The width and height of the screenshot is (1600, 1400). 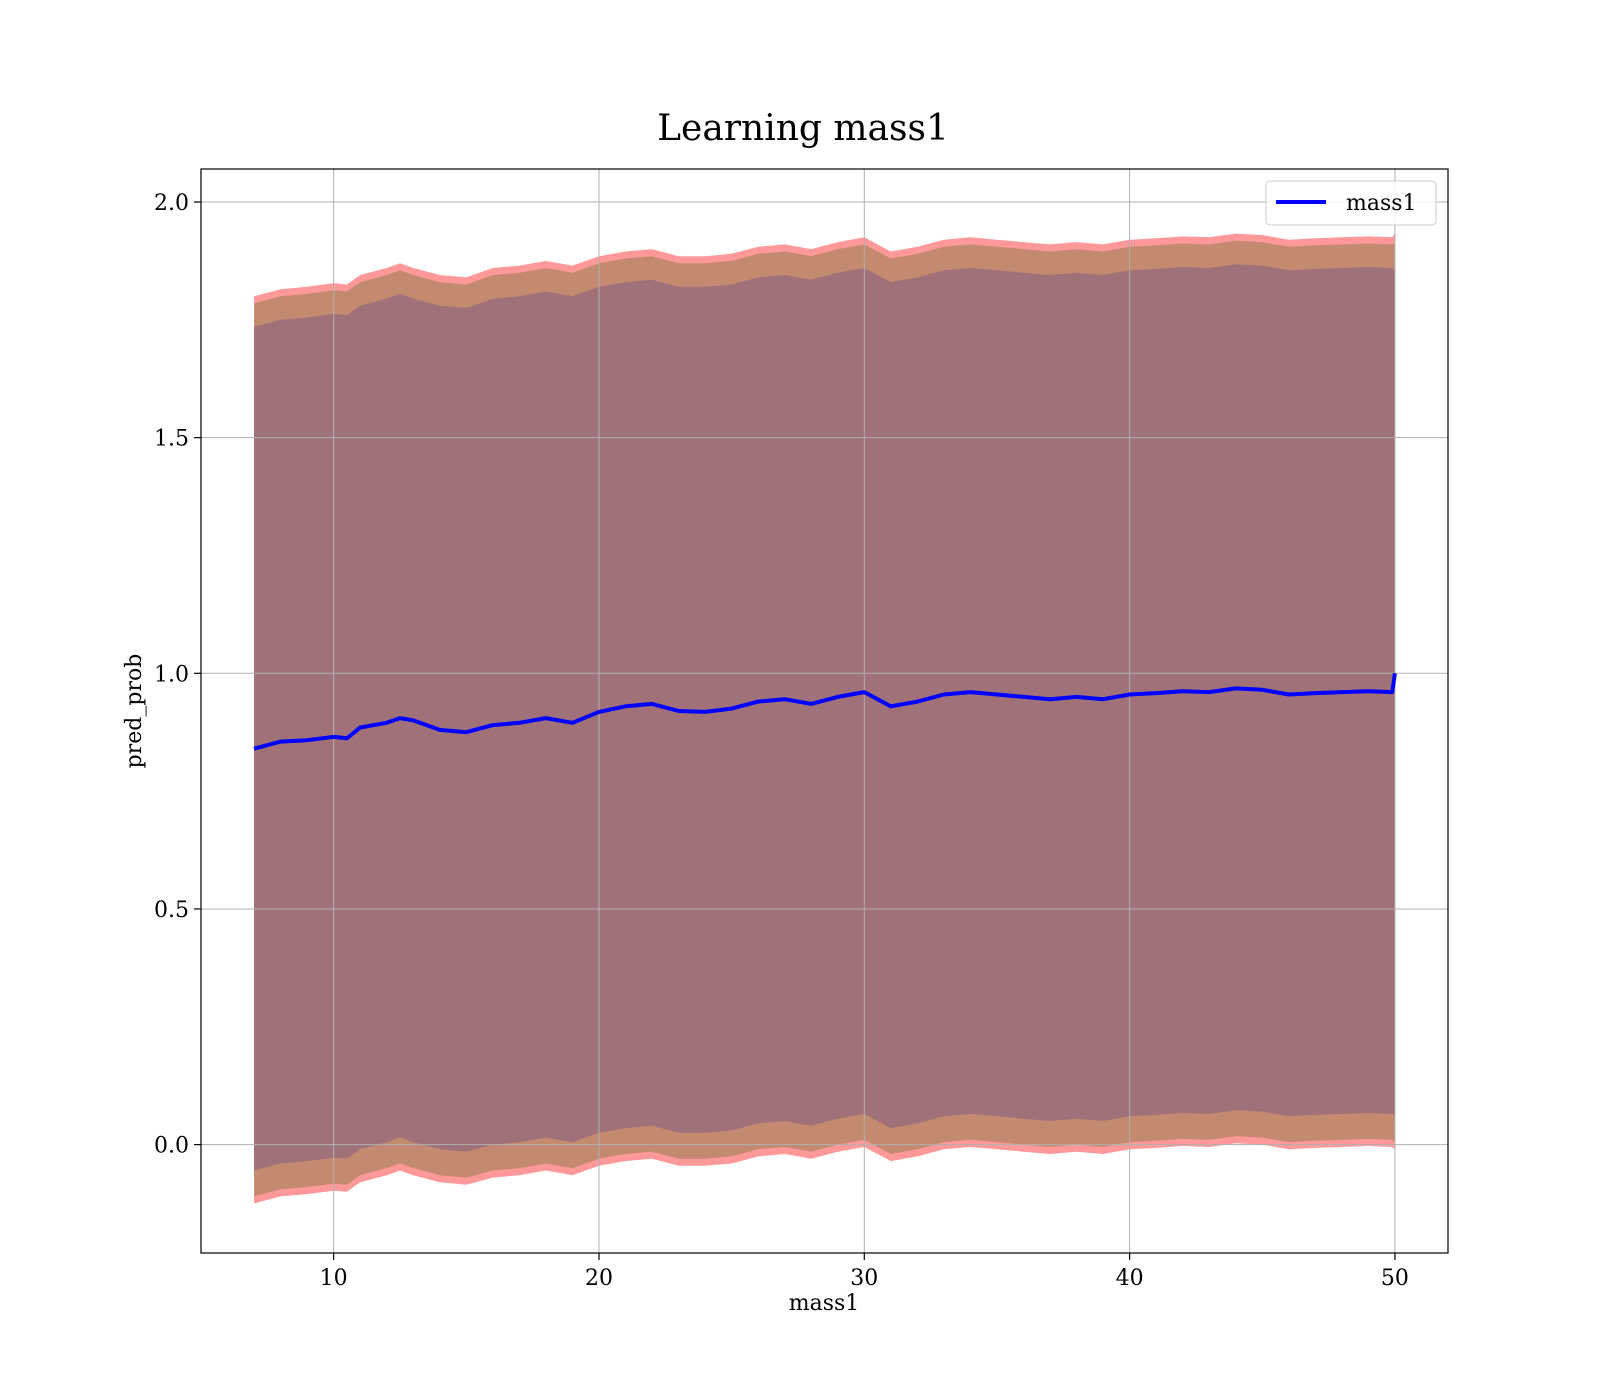 What do you see at coordinates (171, 439) in the screenshot?
I see `y-tick-label: 1.5` at bounding box center [171, 439].